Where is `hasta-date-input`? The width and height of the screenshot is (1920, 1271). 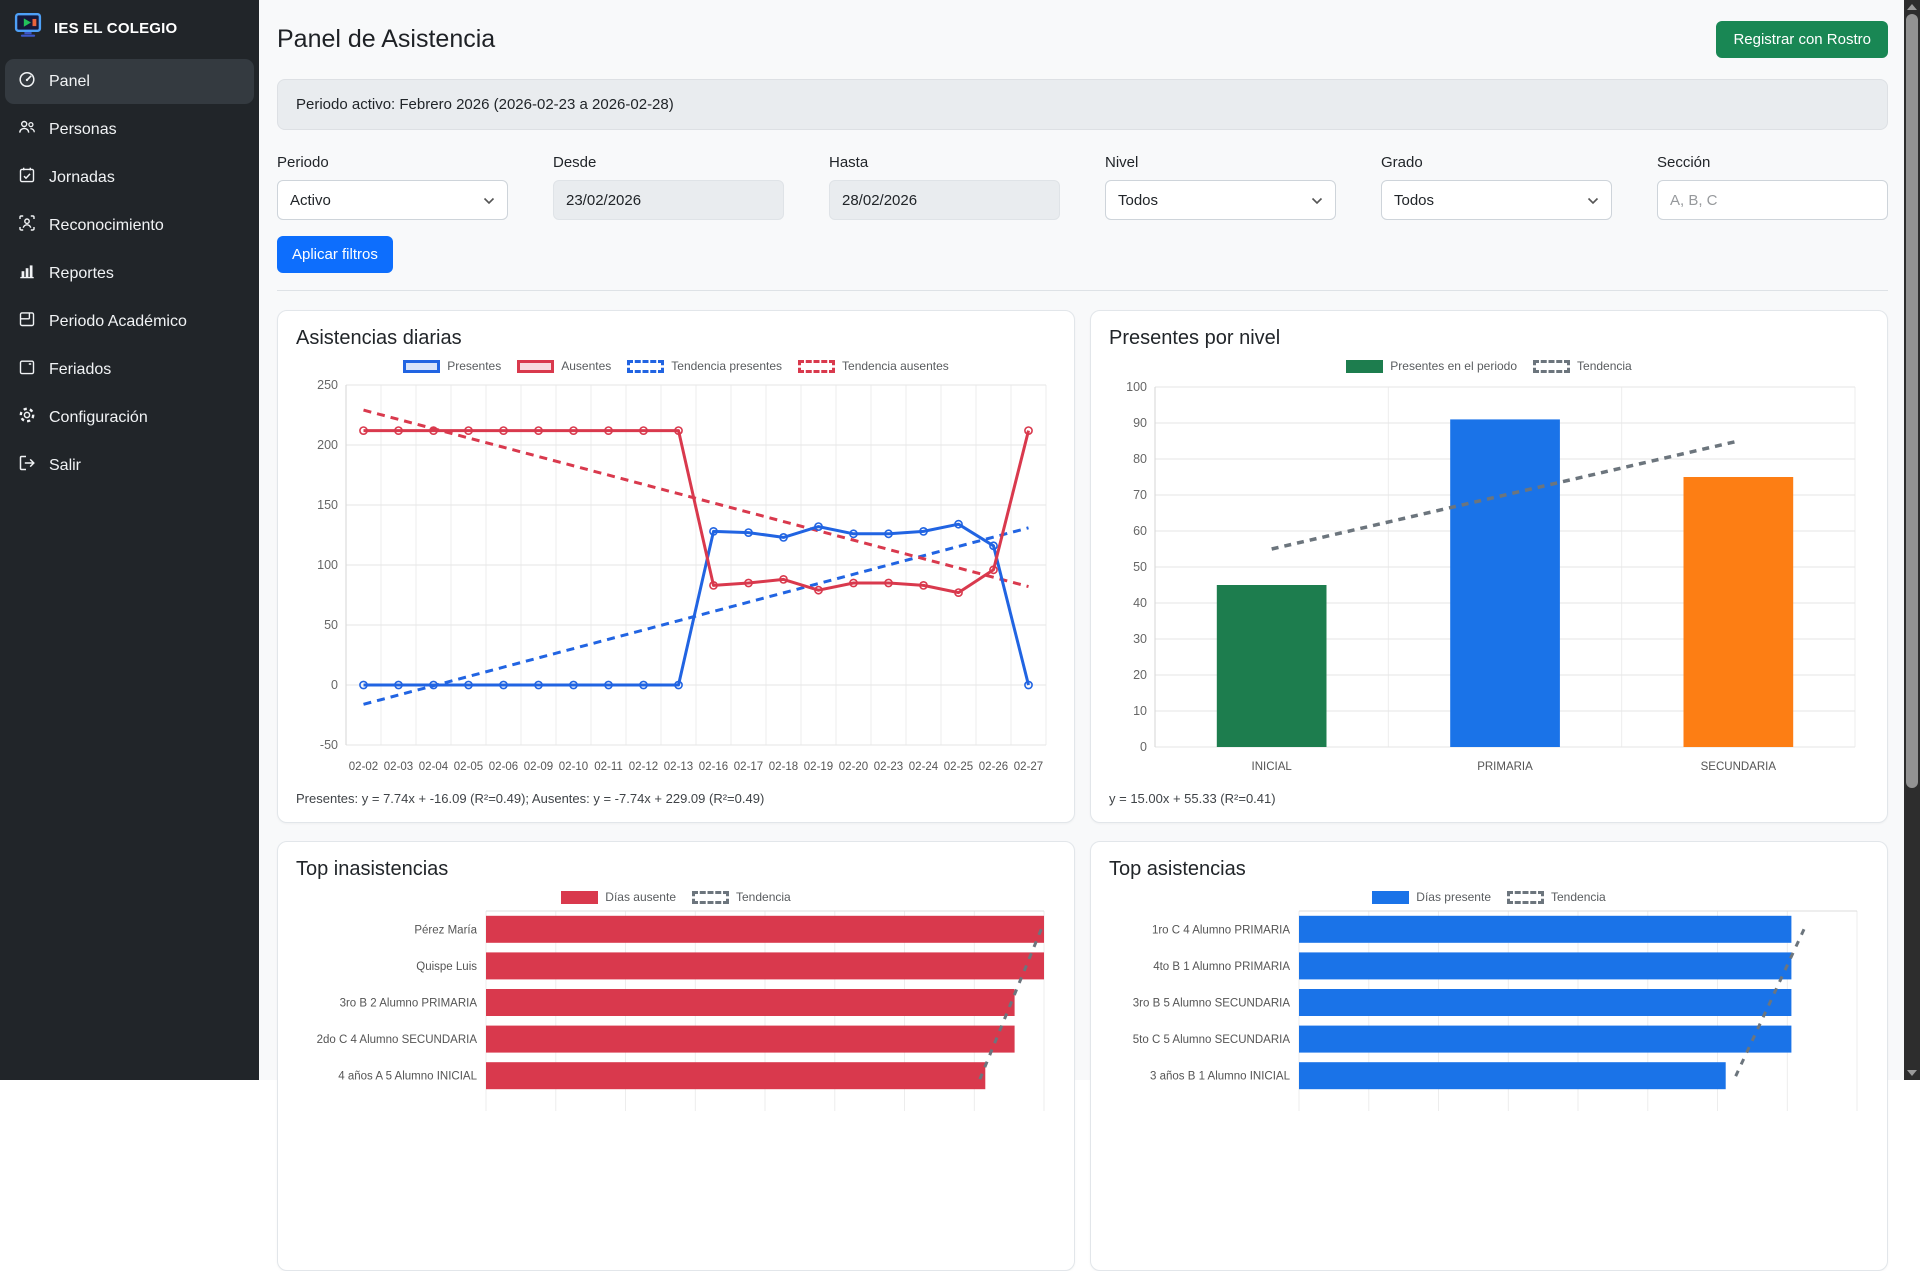
hasta-date-input is located at coordinates (944, 200).